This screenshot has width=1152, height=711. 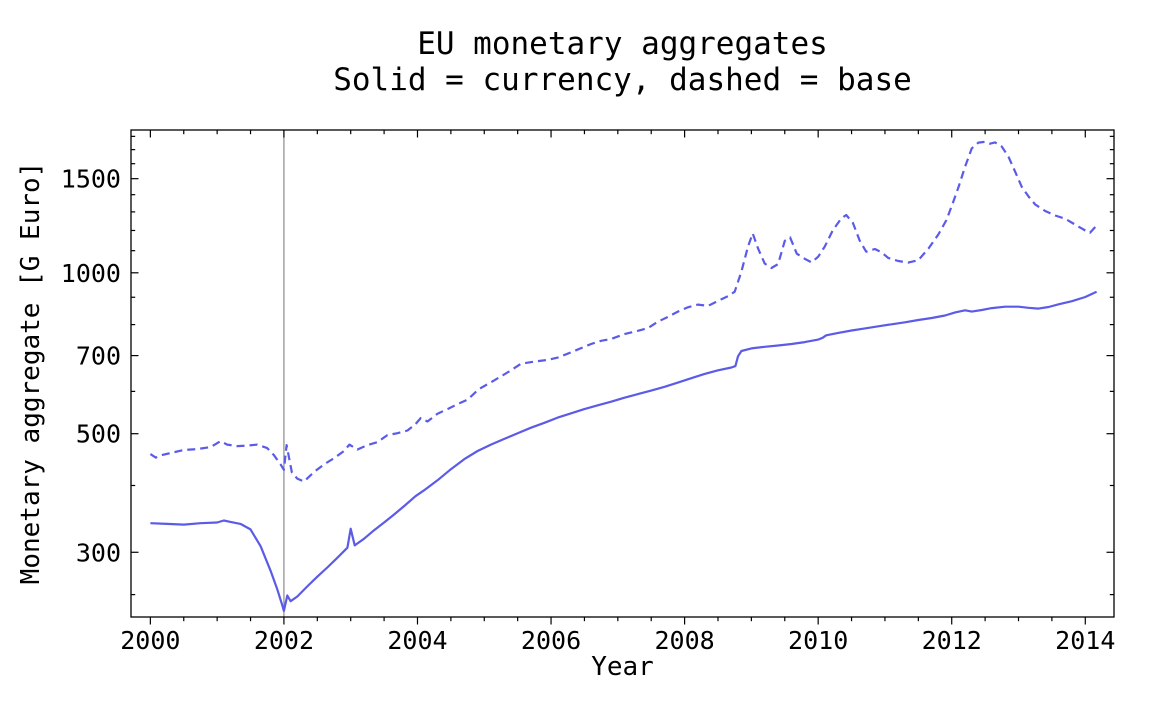 I want to click on x-tick-label: 2004, so click(x=417, y=640).